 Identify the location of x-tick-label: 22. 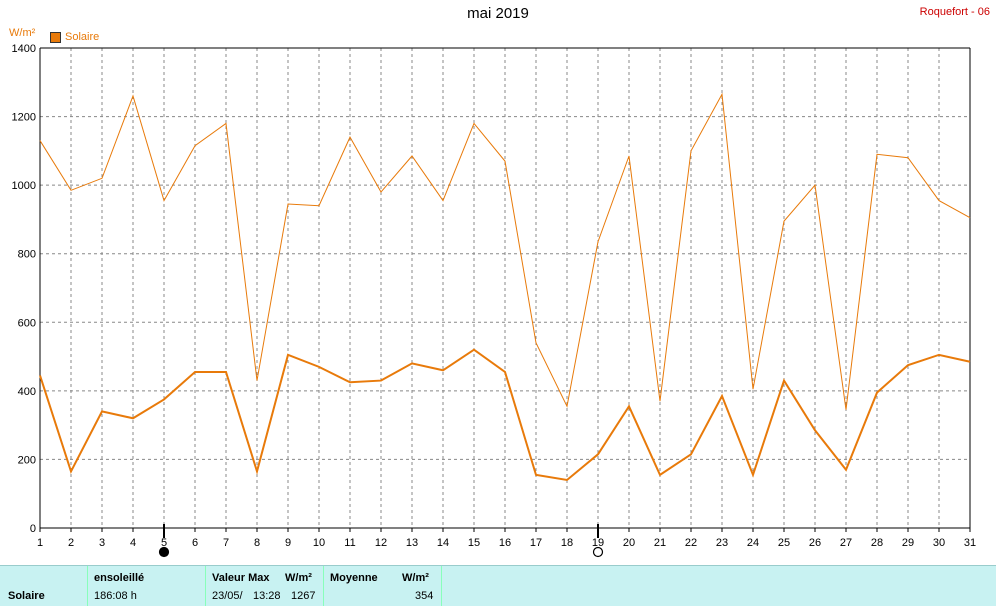
(691, 543).